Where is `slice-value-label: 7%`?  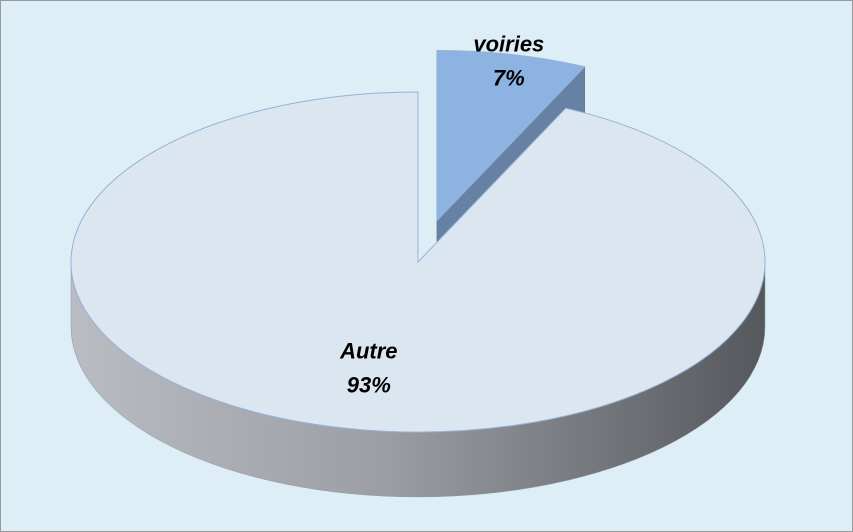 slice-value-label: 7% is located at coordinates (509, 78).